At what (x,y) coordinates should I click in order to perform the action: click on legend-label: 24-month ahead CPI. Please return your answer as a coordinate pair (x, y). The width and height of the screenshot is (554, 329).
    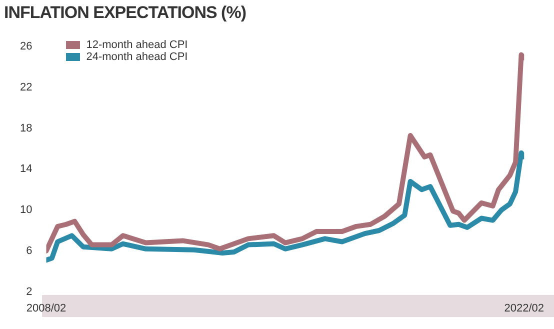
    Looking at the image, I should click on (137, 56).